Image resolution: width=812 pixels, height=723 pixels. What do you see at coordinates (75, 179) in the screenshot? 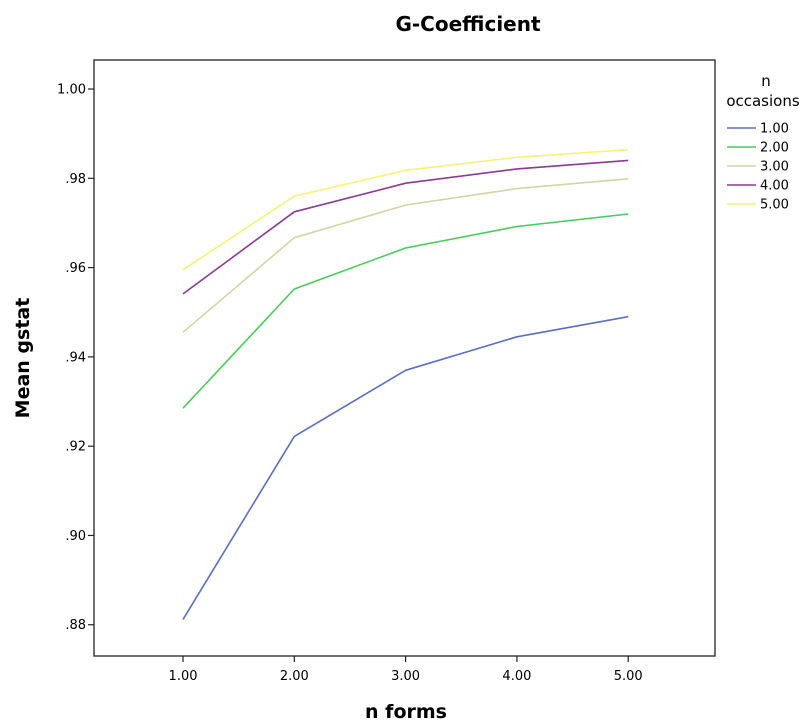
I see `y-tick-label: .98` at bounding box center [75, 179].